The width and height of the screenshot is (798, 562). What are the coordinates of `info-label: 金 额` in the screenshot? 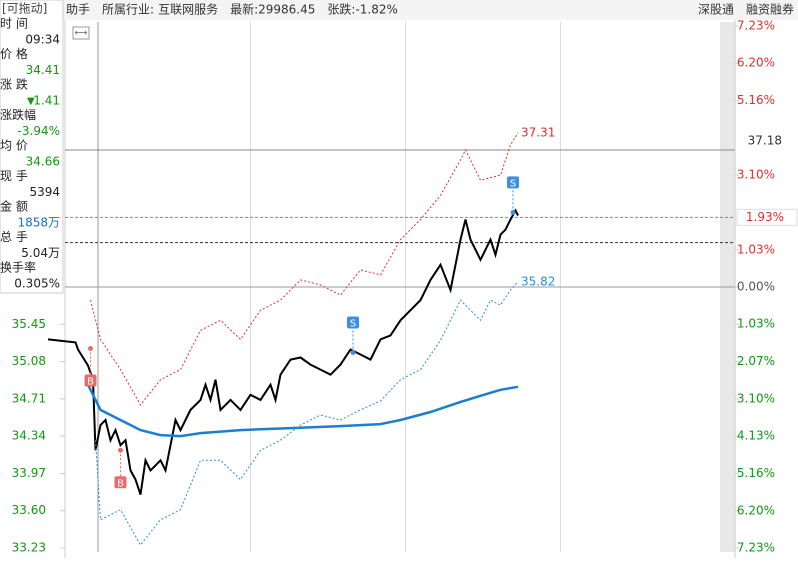 It's located at (14, 206).